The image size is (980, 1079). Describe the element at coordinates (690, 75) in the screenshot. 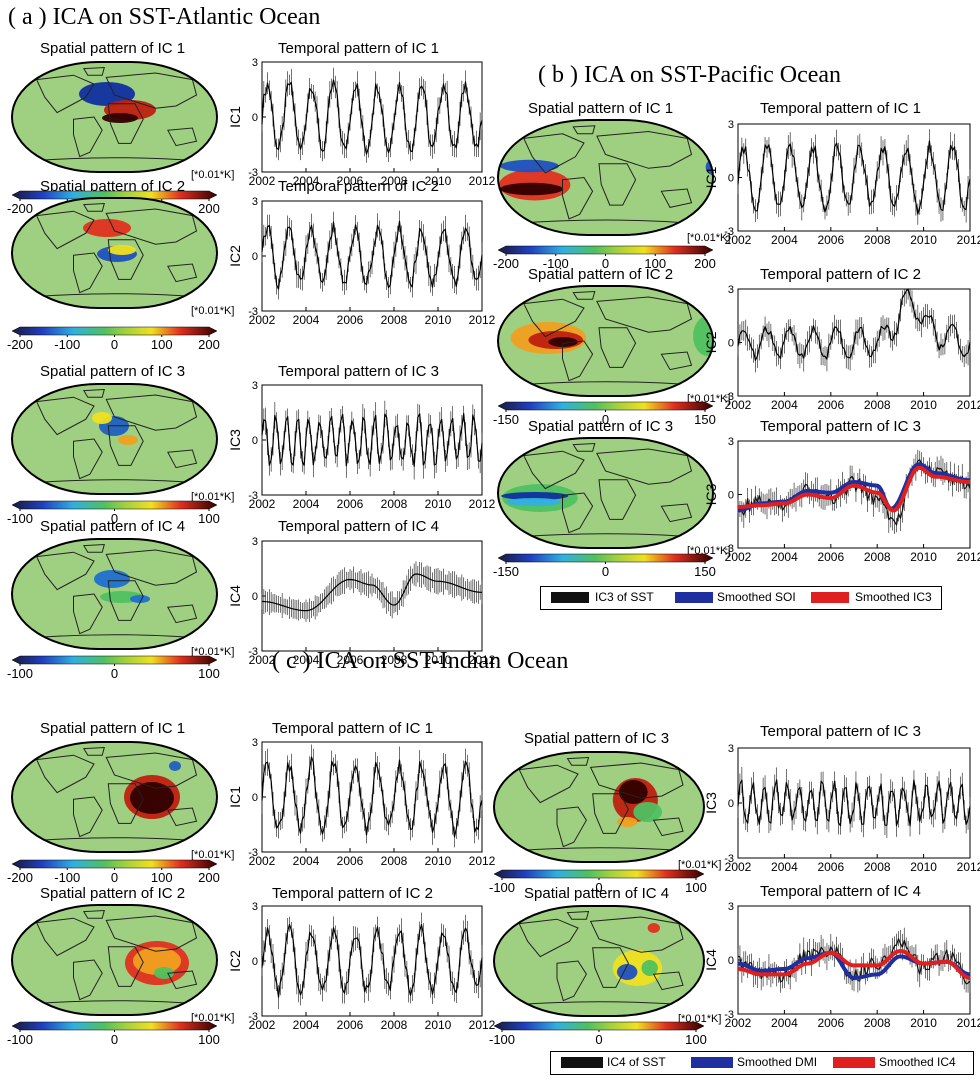

I see `section-title-b: ( b ) ICA on SST-Pacific Ocean` at that location.